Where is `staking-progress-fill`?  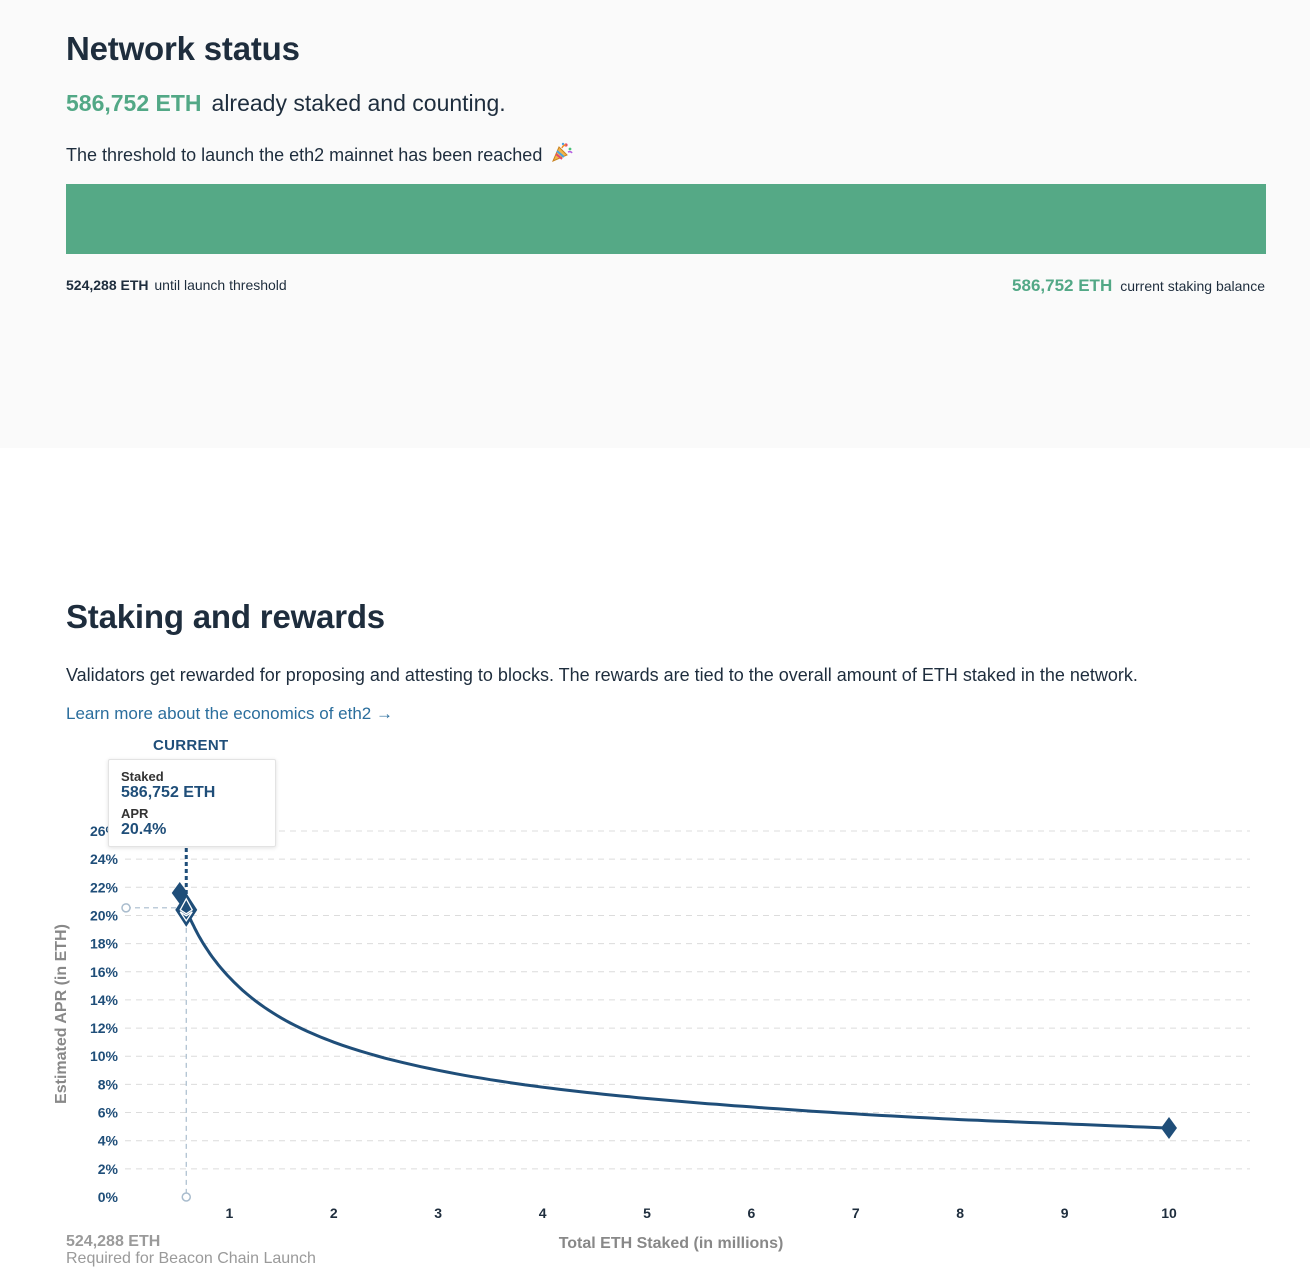 staking-progress-fill is located at coordinates (666, 219).